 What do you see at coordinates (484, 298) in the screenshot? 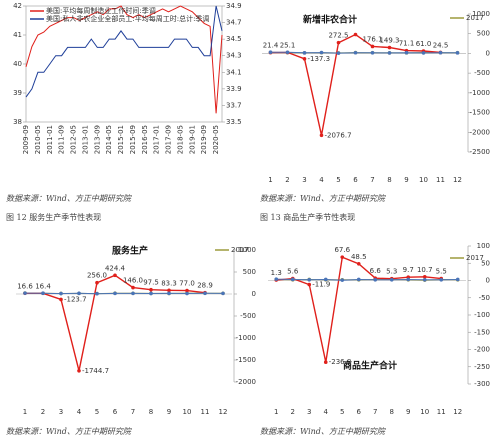
I see `y-tick-label: -50` at bounding box center [484, 298].